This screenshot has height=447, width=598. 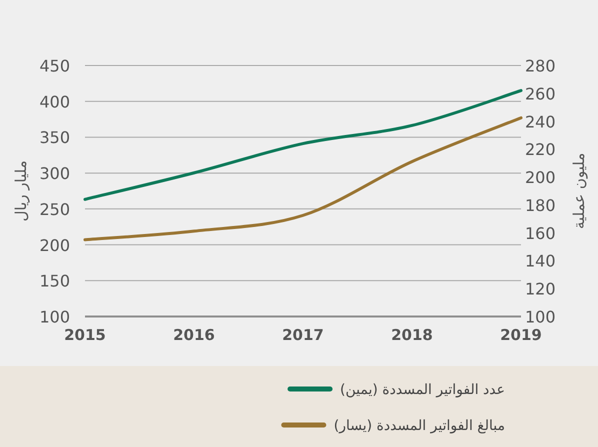 What do you see at coordinates (540, 178) in the screenshot?
I see `y2-tick-label: 200` at bounding box center [540, 178].